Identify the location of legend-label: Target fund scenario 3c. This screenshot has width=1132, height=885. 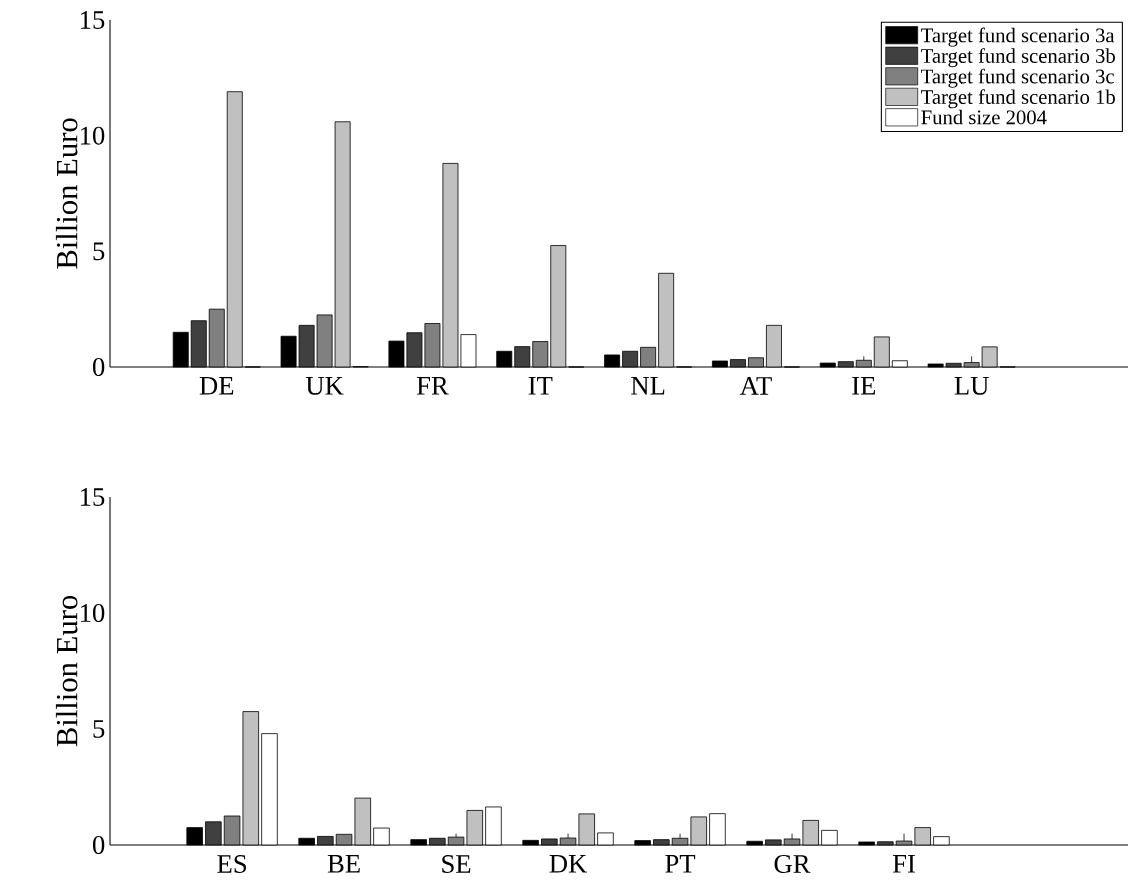
(1017, 78).